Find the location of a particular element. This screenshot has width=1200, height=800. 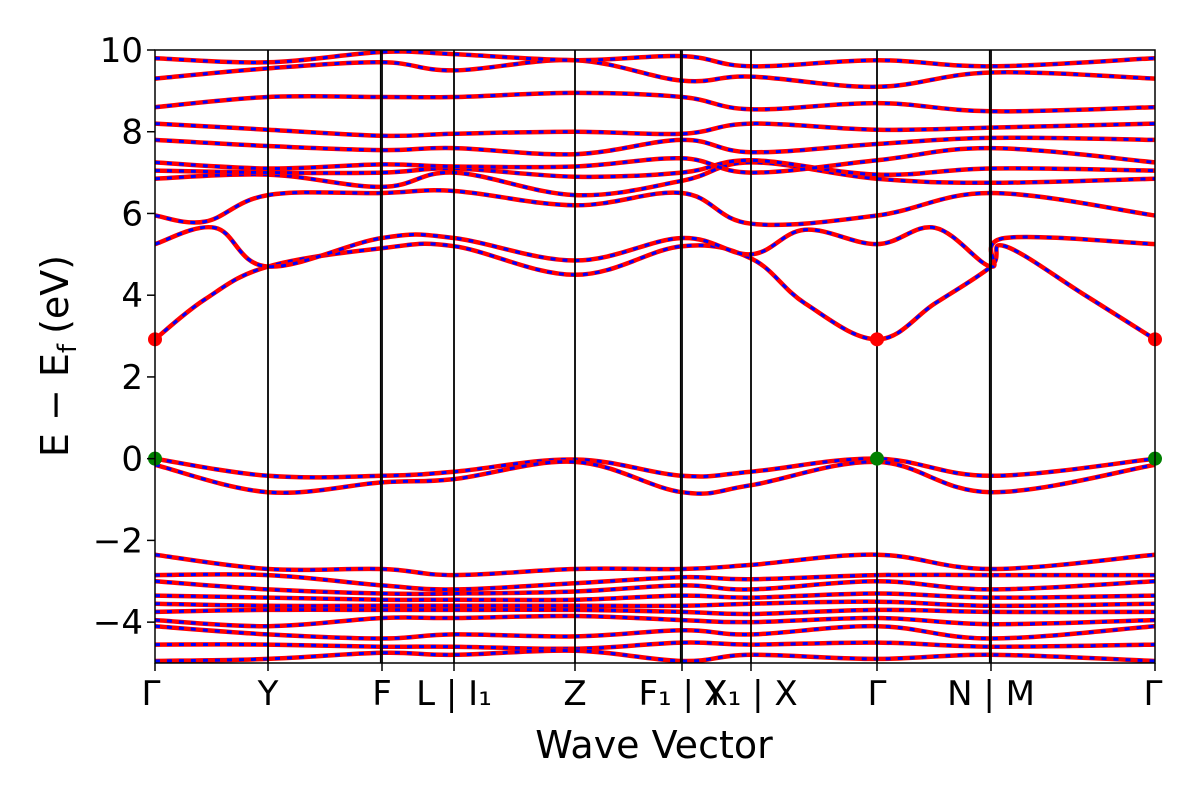

band-cb8-spin-up is located at coordinates (655, 130).